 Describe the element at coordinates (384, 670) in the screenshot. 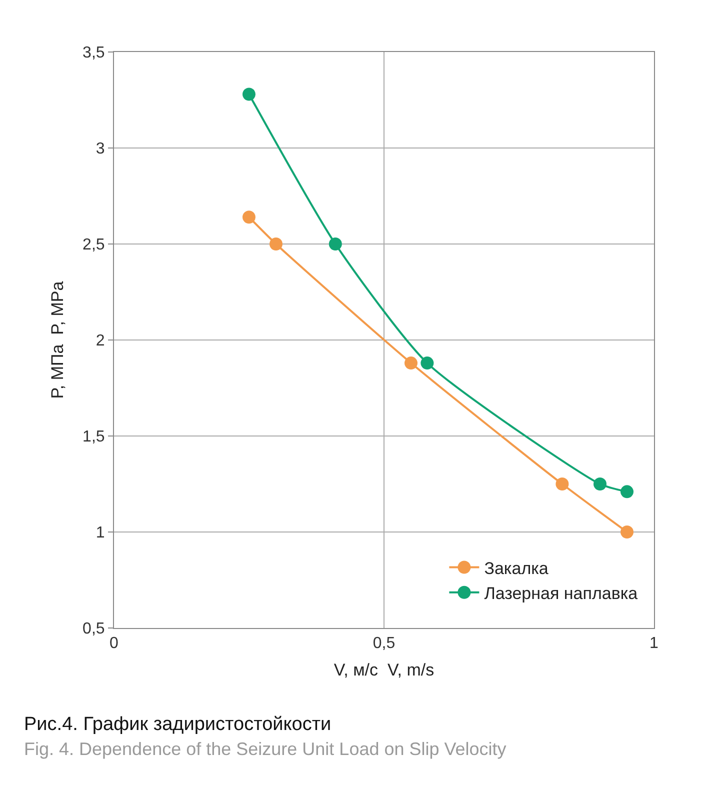

I see `x-axis-title: V, м/с V, m/s` at that location.